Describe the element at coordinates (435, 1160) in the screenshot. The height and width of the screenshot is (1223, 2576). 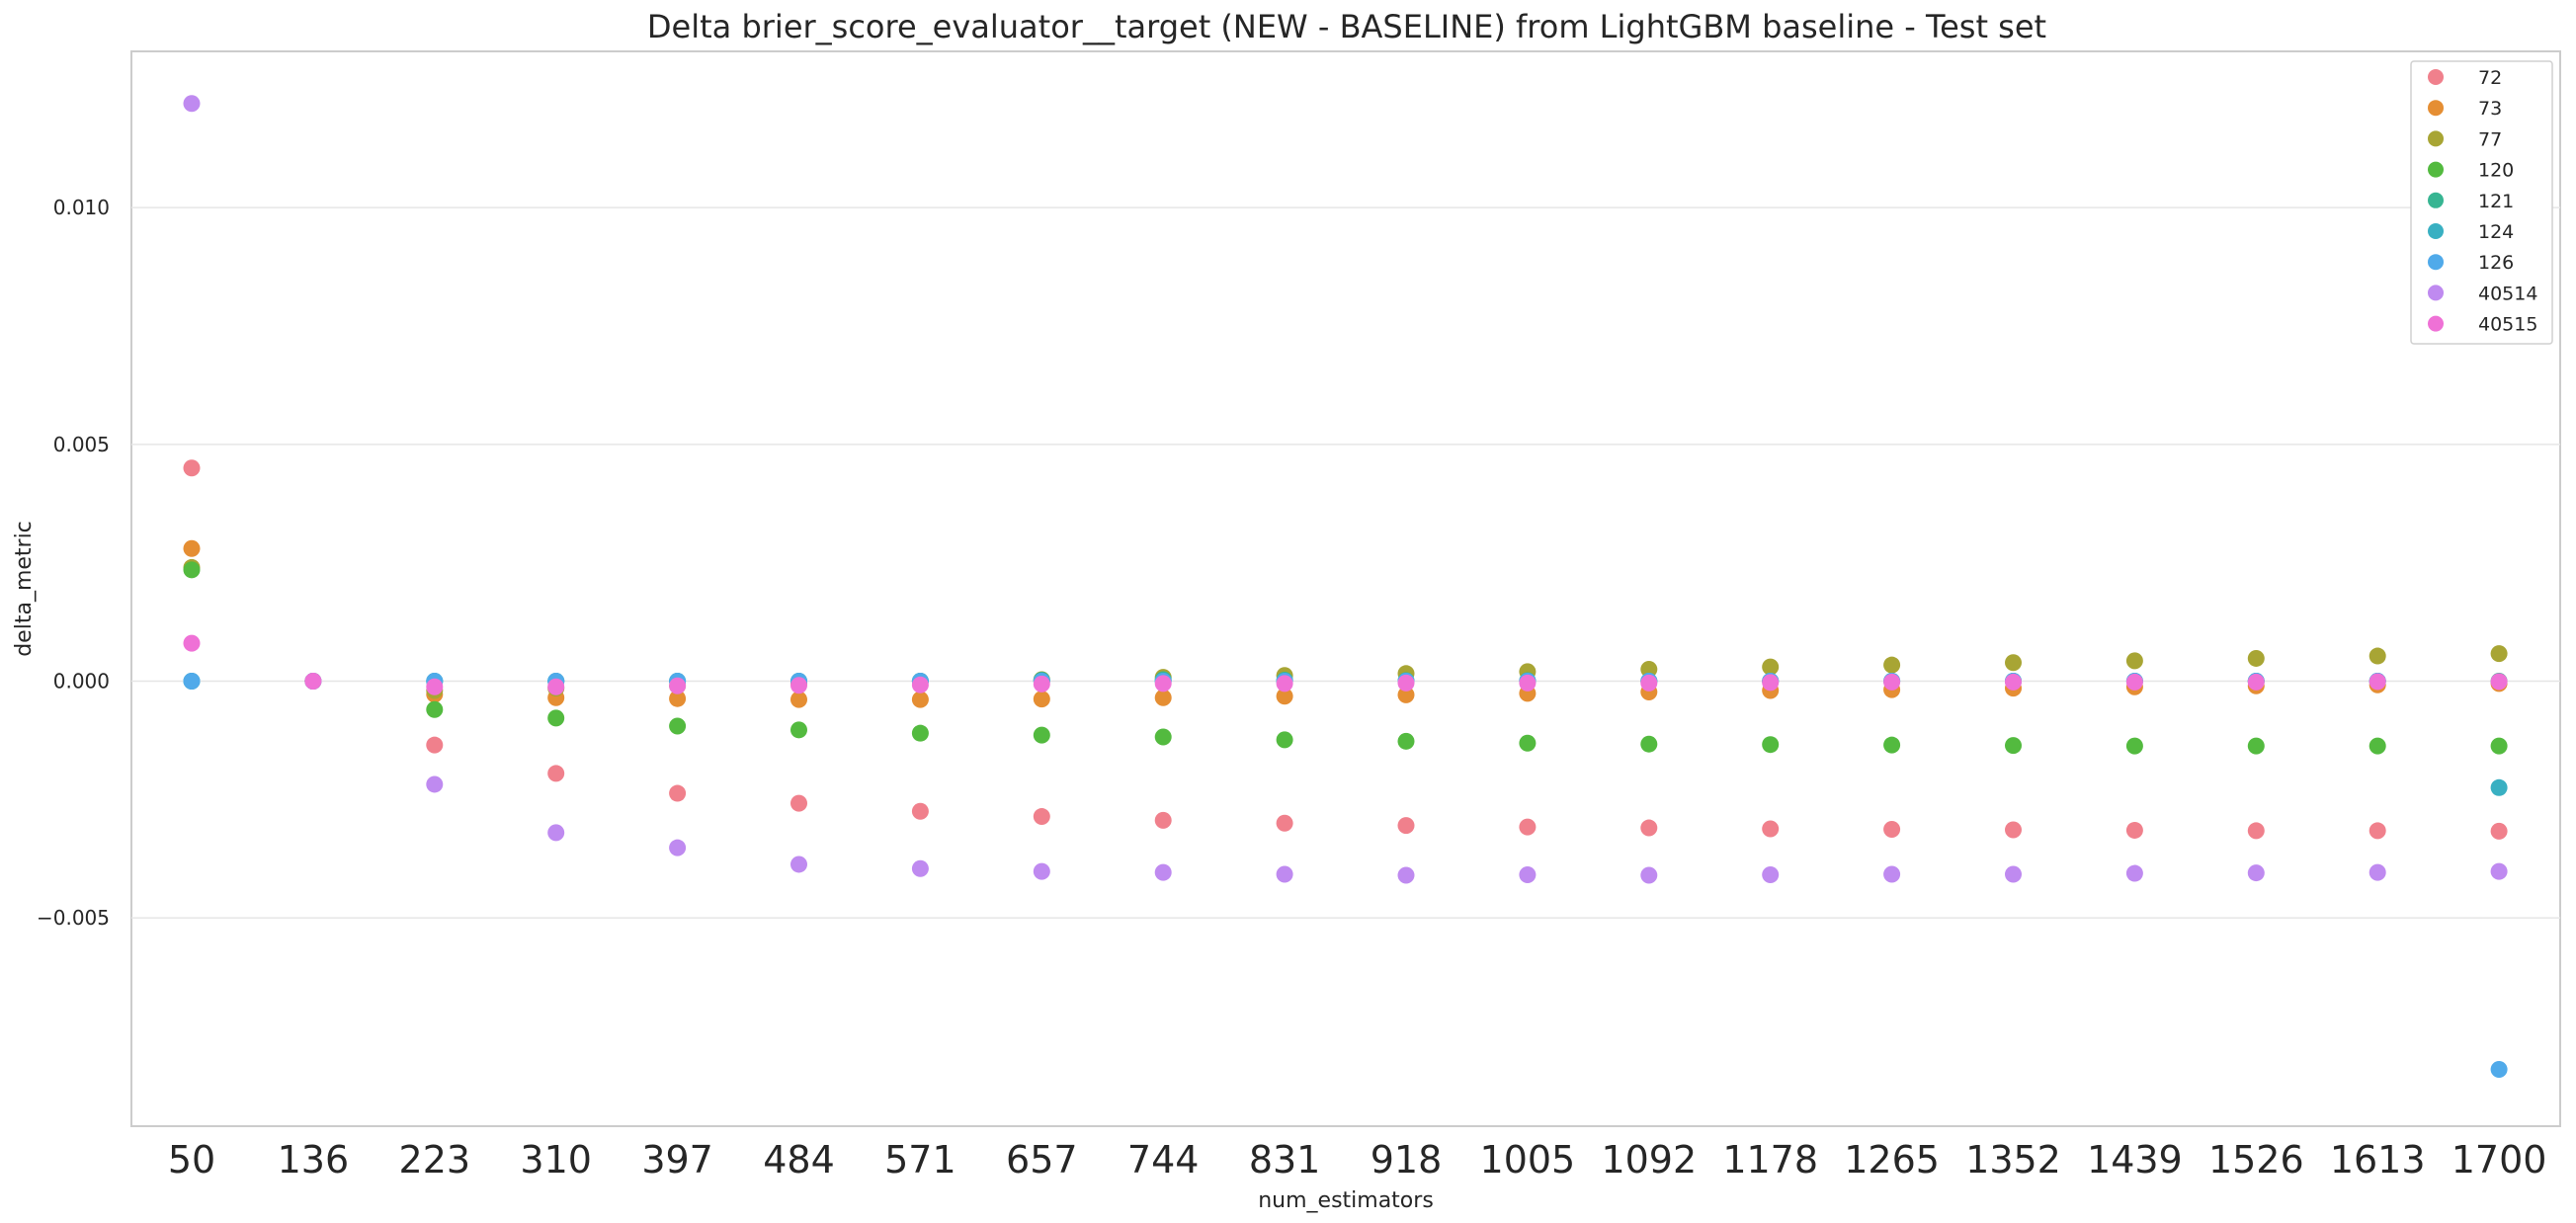
I see `x-tick-label: 223` at that location.